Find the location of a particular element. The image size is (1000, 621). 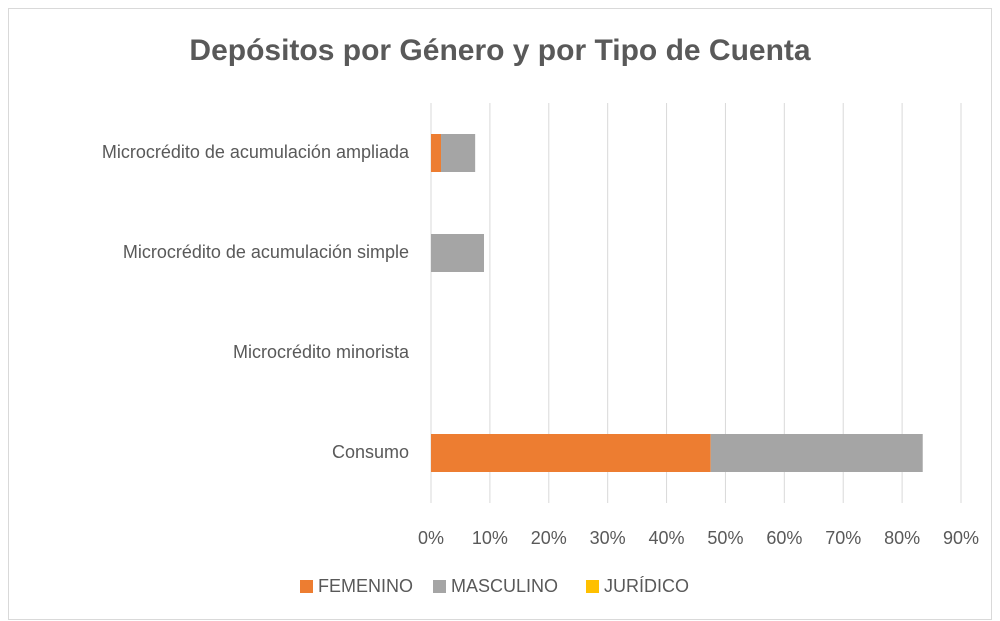

x-tick-label: 0% is located at coordinates (431, 538).